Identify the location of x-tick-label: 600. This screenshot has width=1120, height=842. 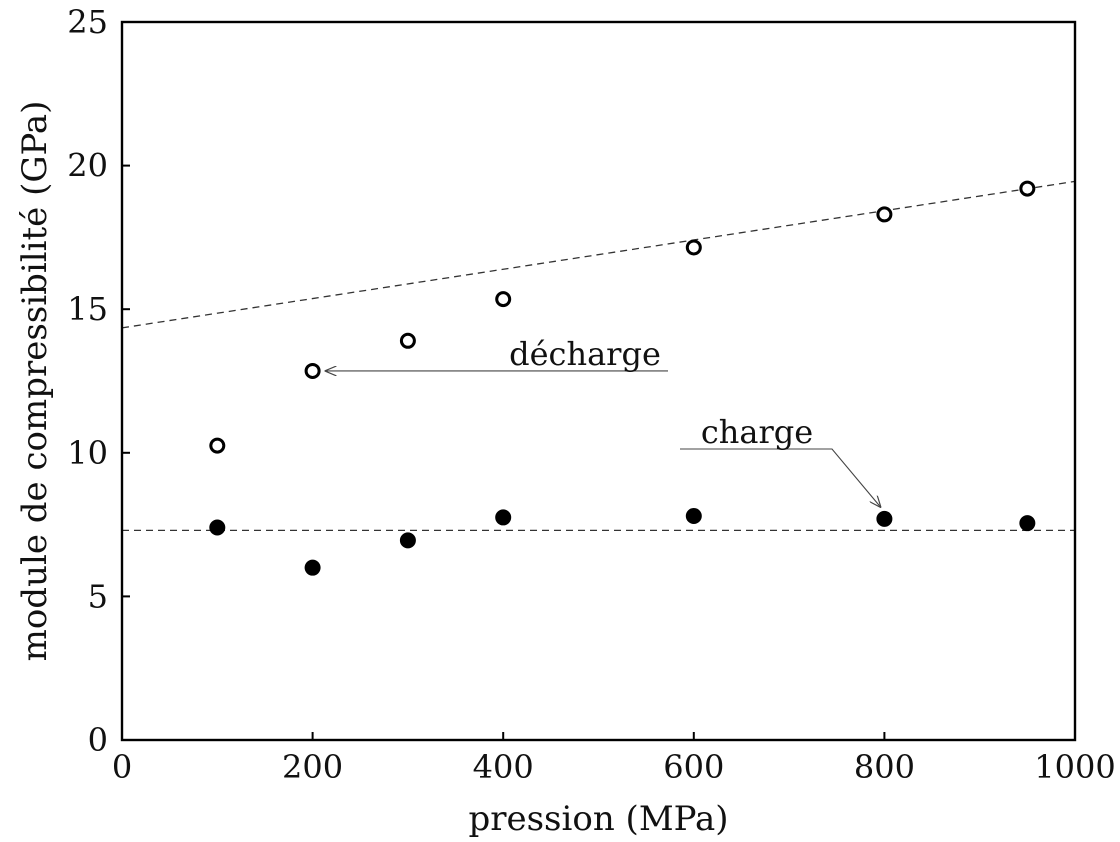
(693, 767).